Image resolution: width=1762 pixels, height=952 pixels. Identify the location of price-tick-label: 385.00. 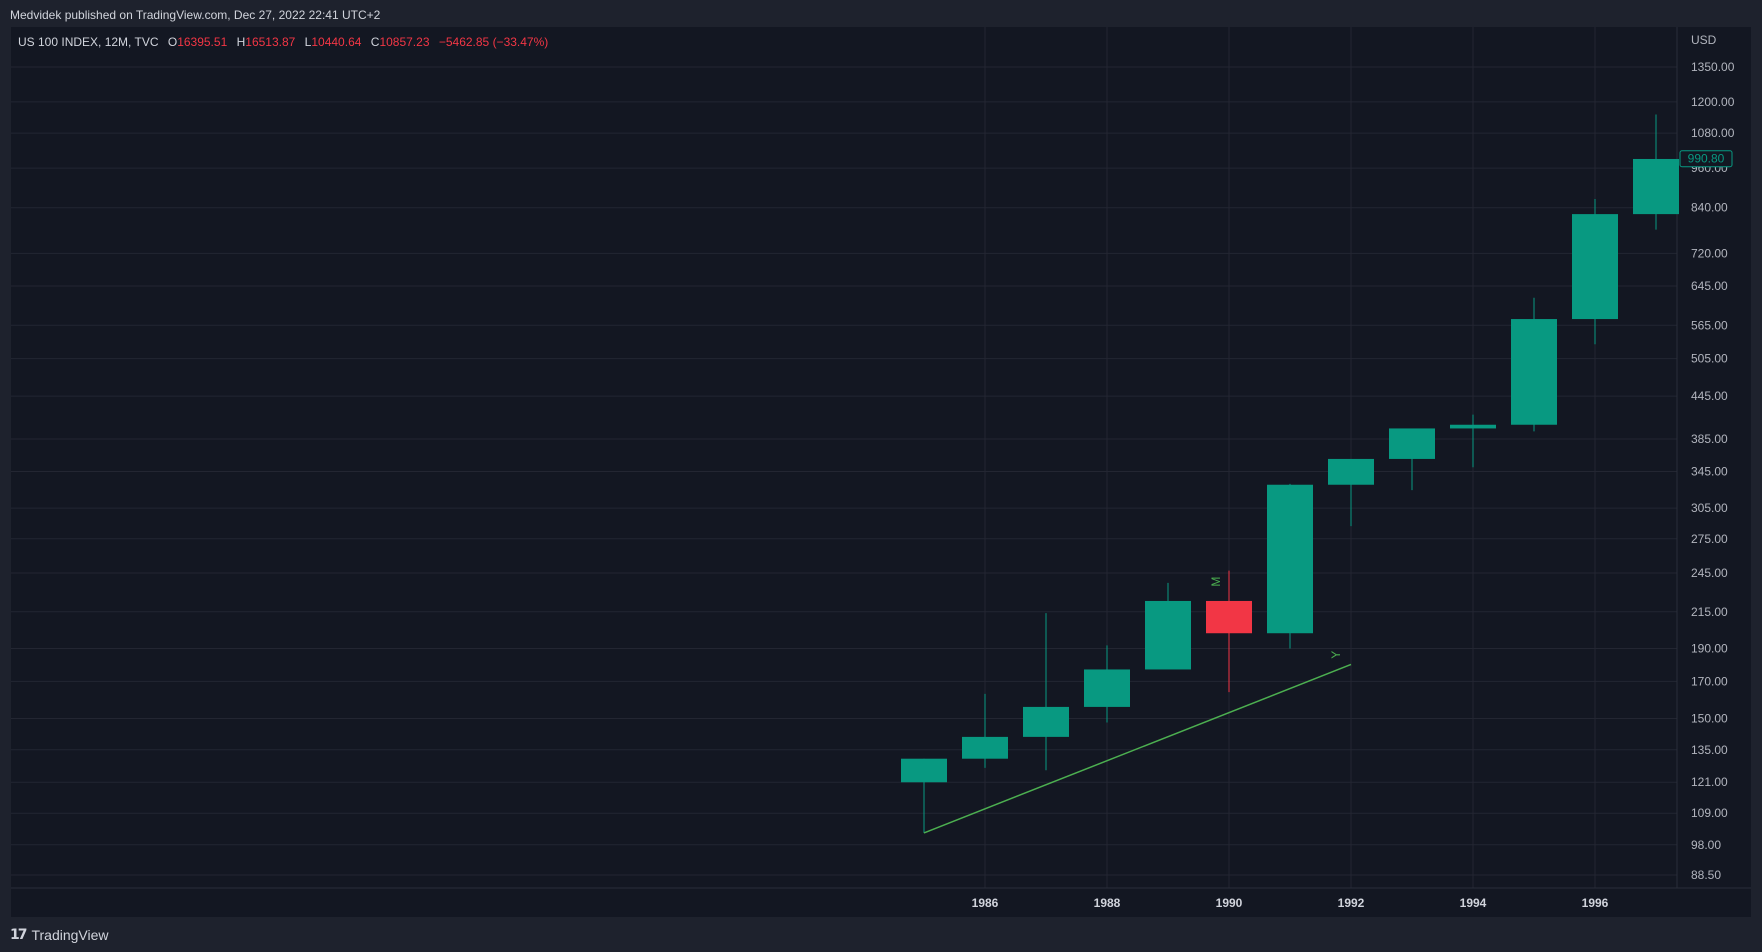
(1709, 439).